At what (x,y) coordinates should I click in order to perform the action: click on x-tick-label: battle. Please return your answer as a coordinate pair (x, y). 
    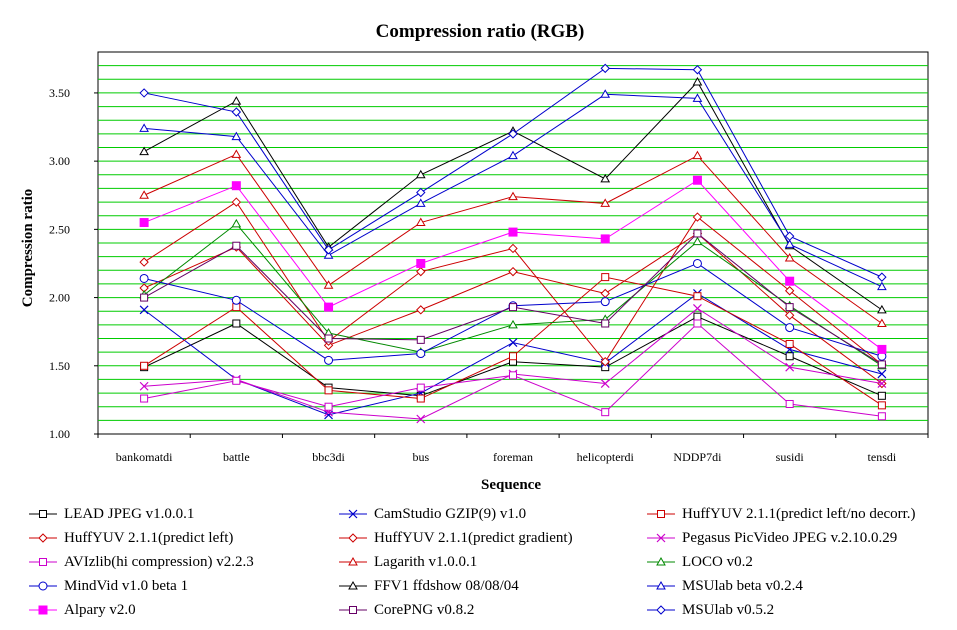
    Looking at the image, I should click on (236, 457).